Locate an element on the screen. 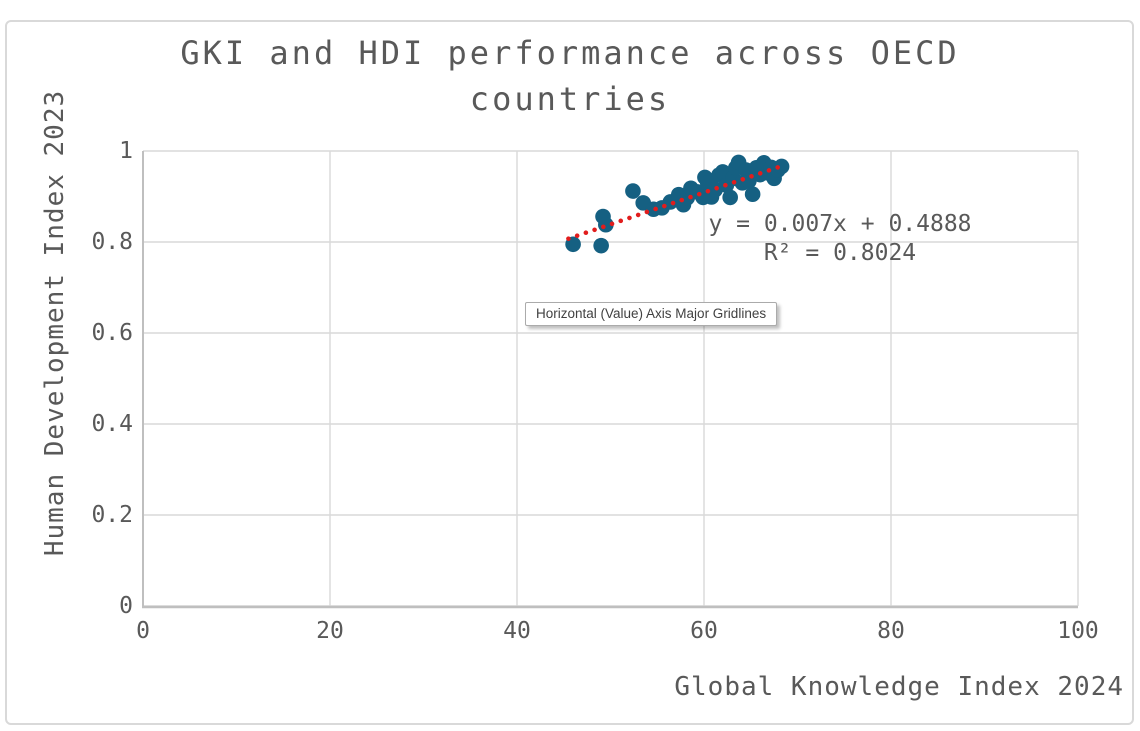 The height and width of the screenshot is (731, 1140). x-tick-label: 60 is located at coordinates (704, 631).